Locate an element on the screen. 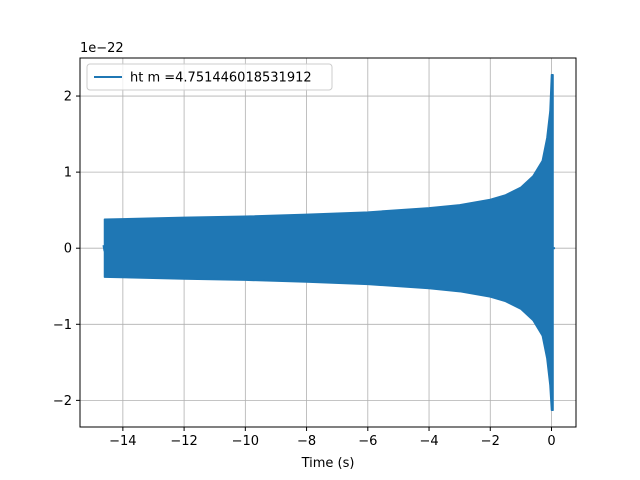 The height and width of the screenshot is (480, 640). legend-box is located at coordinates (209, 77).